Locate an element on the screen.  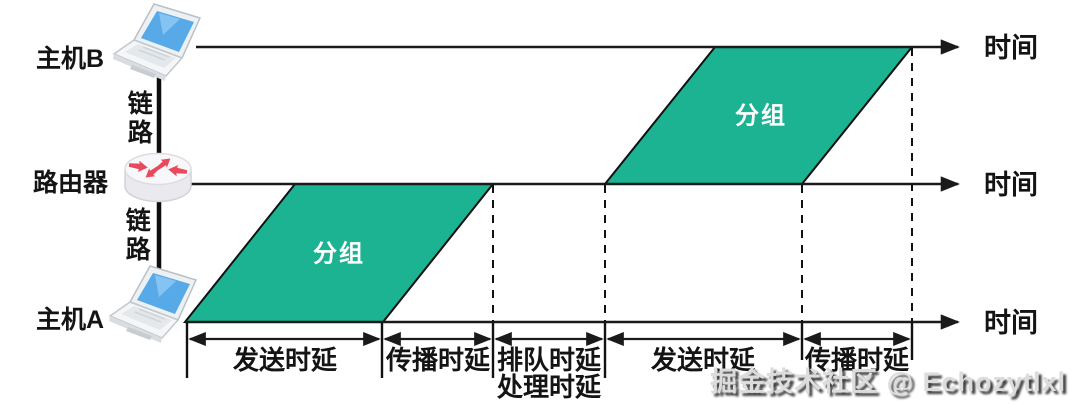
laptop-icon-host-a is located at coordinates (152, 304).